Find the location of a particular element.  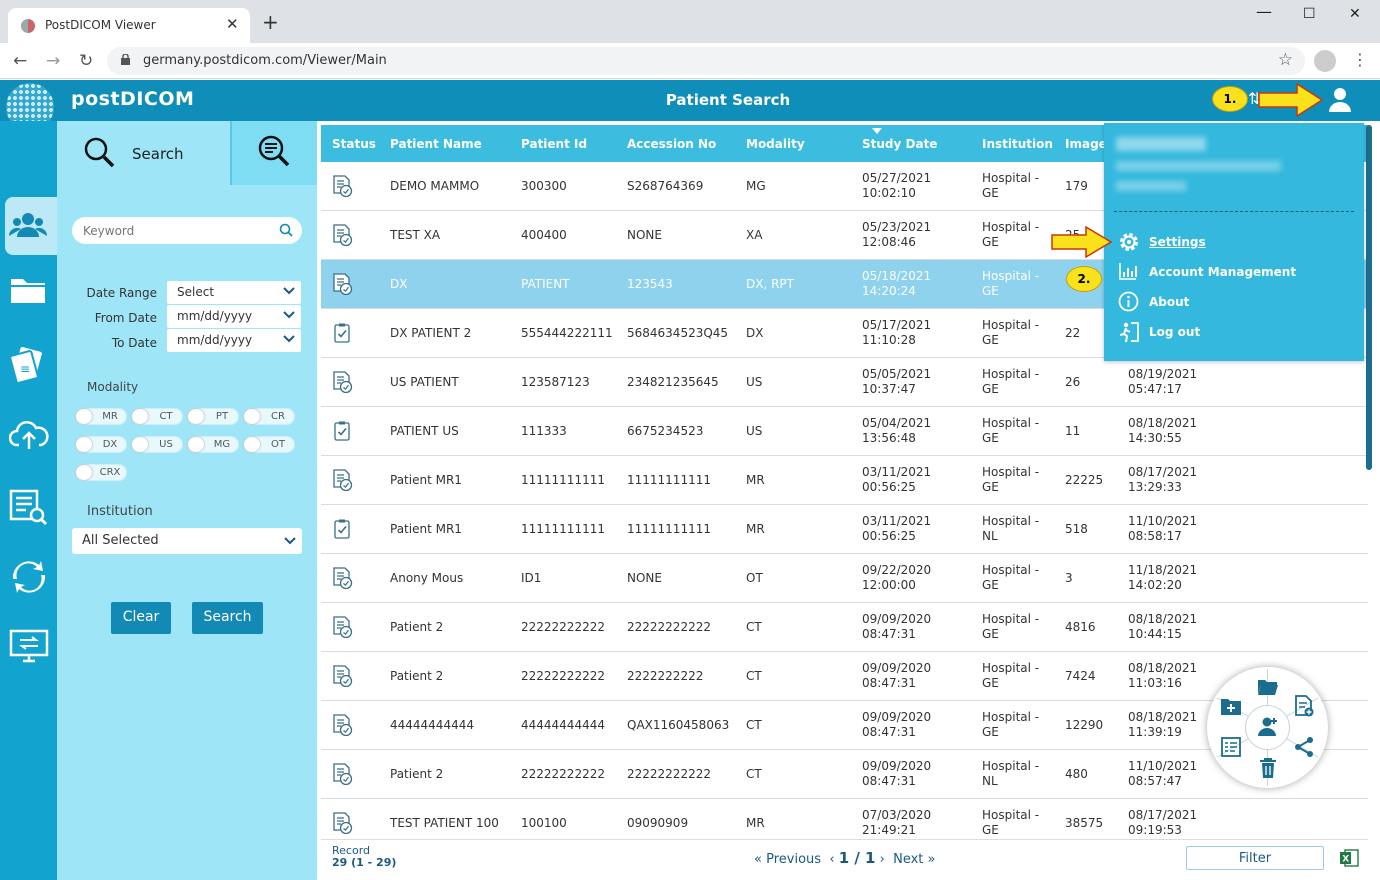

keyword-search-icon is located at coordinates (286, 230).